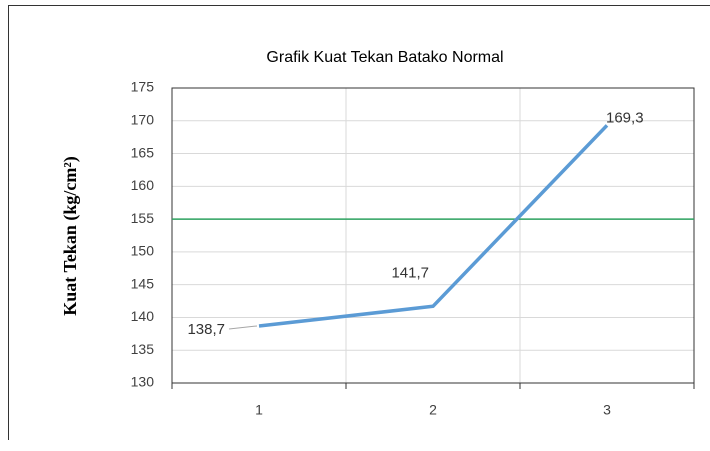 Image resolution: width=710 pixels, height=451 pixels. What do you see at coordinates (384, 57) in the screenshot?
I see `chart-title: Grafik Kuat Tekan Batako Normal` at bounding box center [384, 57].